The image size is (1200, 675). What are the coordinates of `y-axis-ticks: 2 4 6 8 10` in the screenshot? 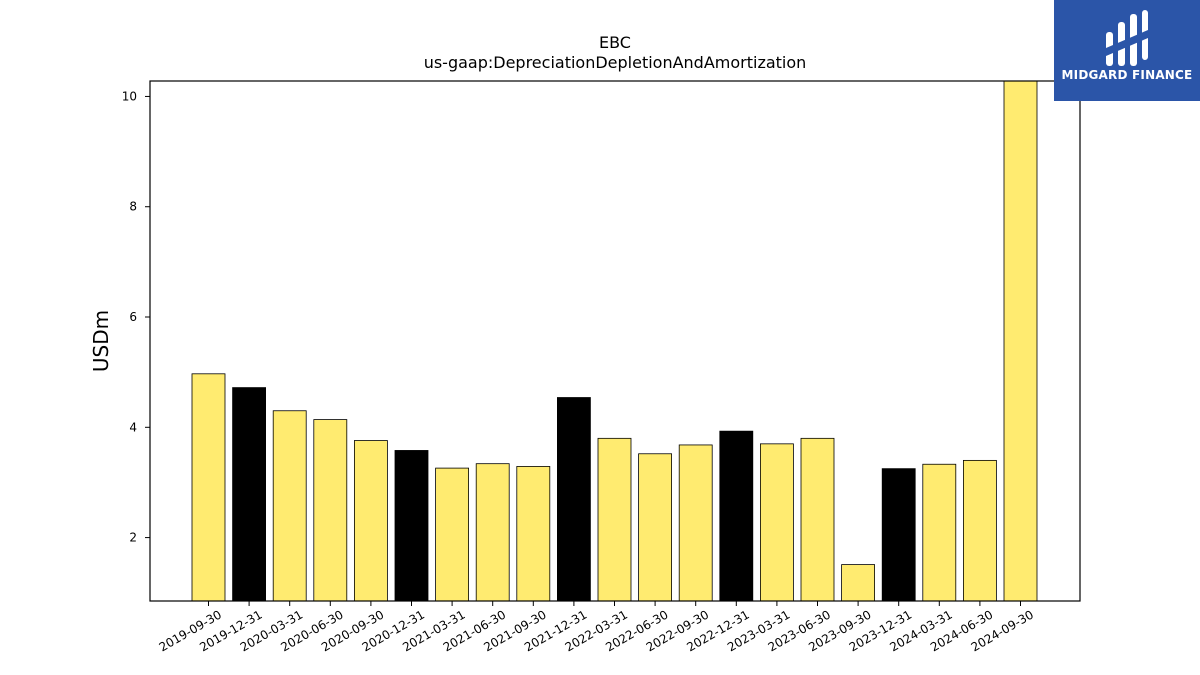 It's located at (136, 317).